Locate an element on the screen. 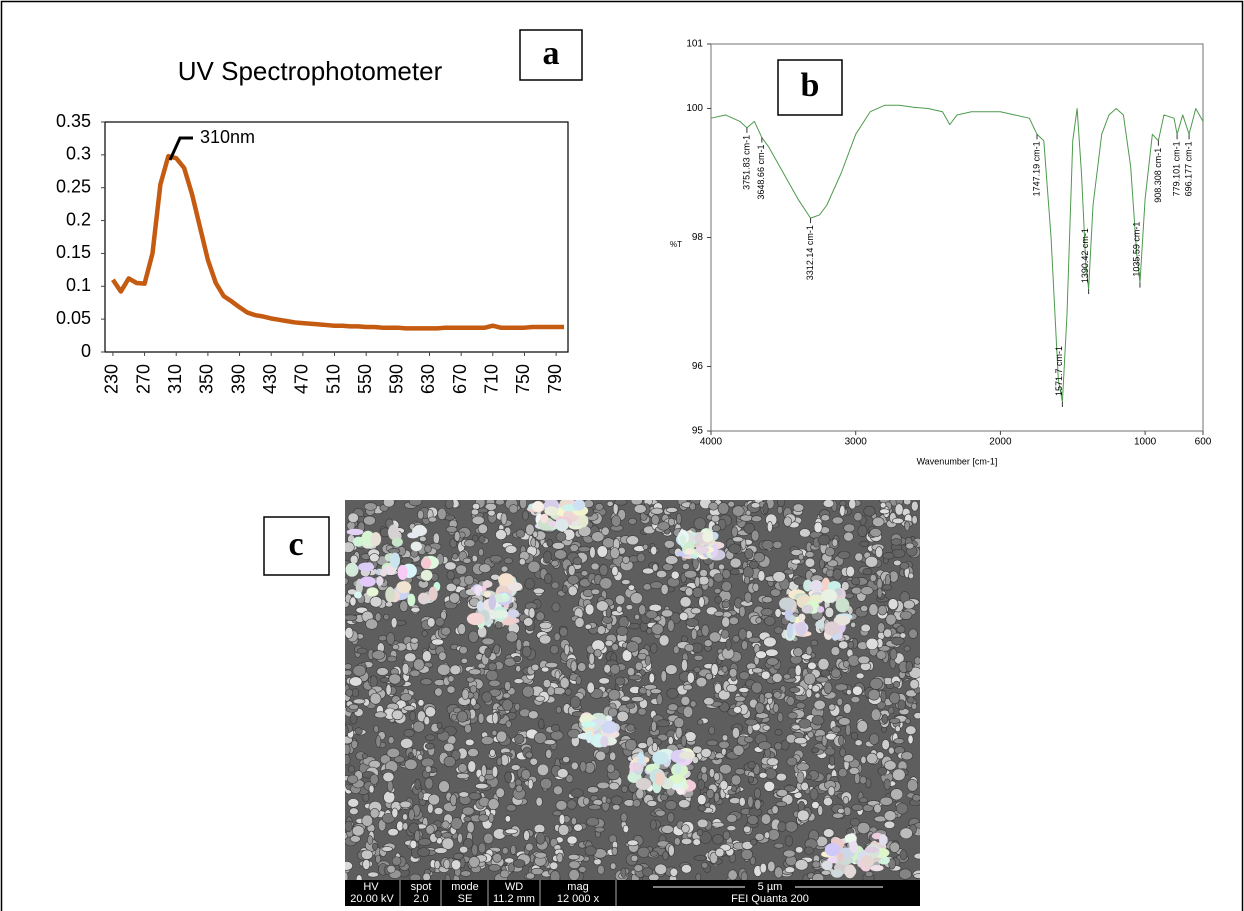  x-tick-label: 590 is located at coordinates (397, 379).